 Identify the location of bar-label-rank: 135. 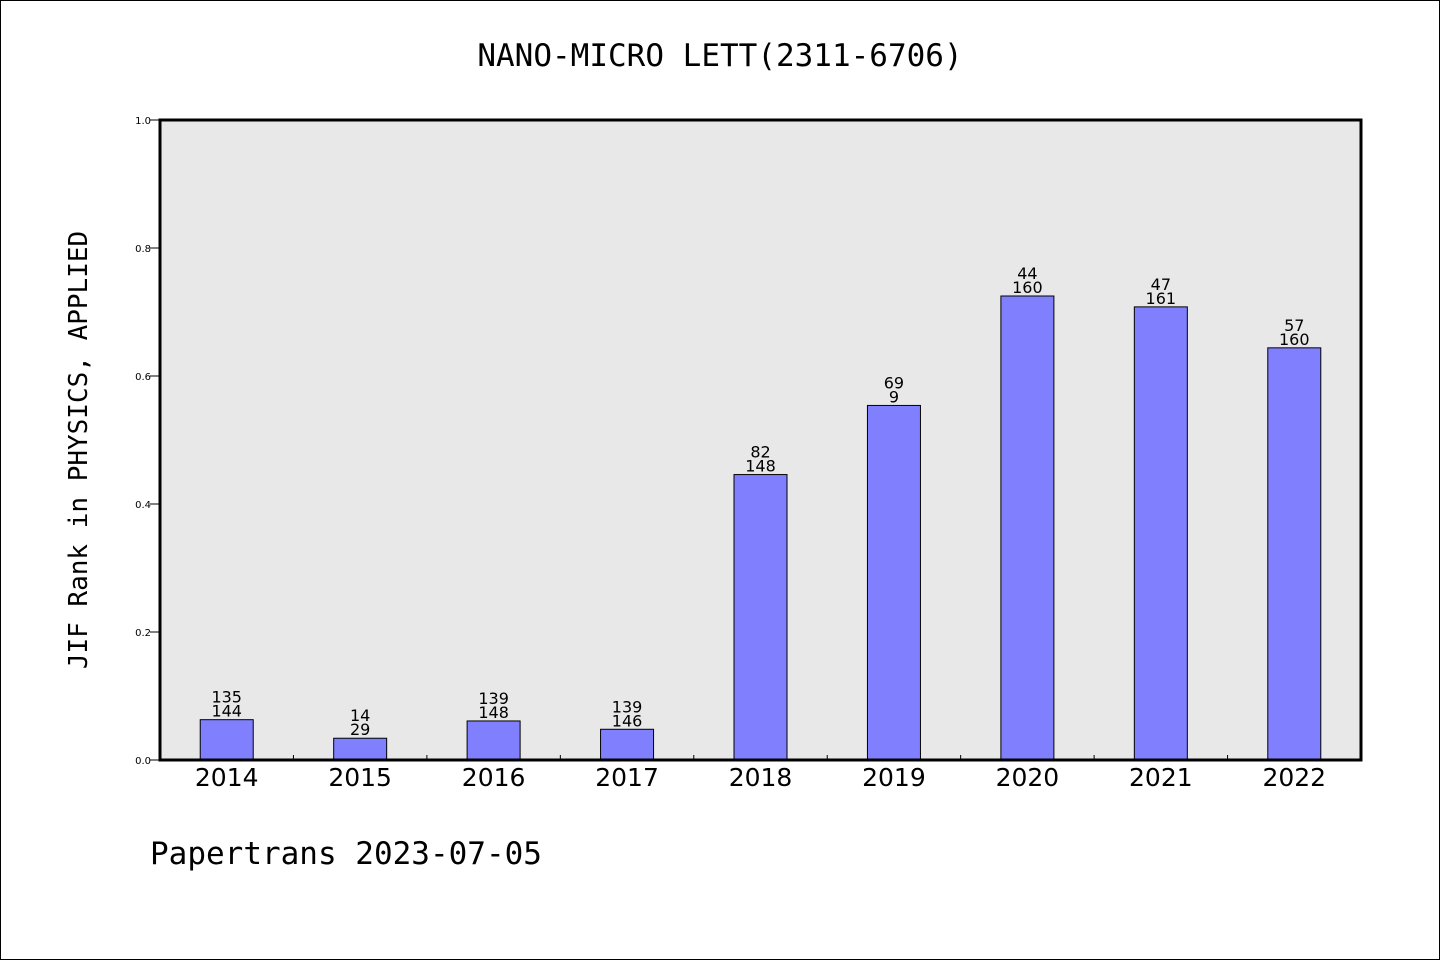
(226, 697).